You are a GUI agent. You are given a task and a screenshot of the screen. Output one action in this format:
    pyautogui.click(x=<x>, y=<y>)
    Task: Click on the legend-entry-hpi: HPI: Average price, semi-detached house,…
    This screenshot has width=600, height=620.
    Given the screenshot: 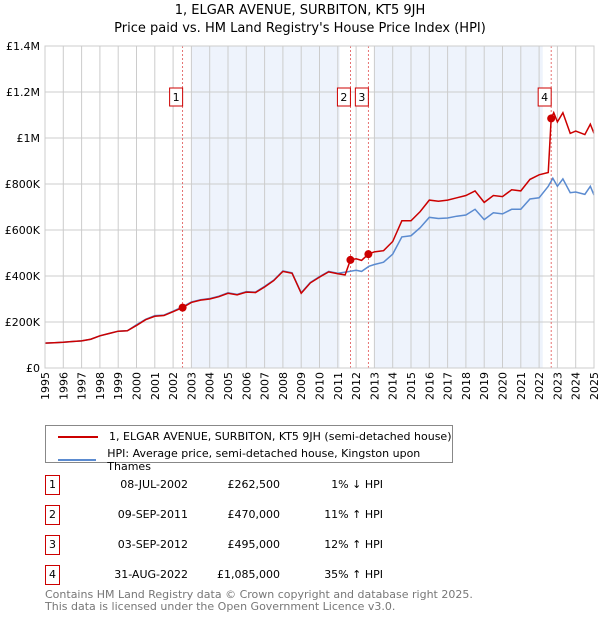 What is the action you would take?
    pyautogui.click(x=255, y=460)
    